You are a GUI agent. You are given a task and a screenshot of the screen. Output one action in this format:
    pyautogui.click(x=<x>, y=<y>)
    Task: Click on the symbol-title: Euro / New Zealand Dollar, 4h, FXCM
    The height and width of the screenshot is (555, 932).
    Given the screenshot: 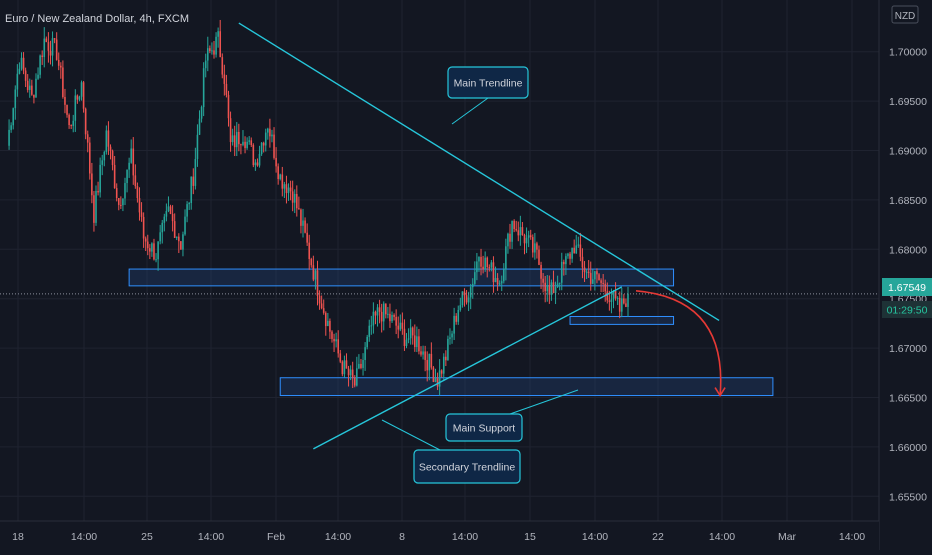 What is the action you would take?
    pyautogui.click(x=97, y=19)
    